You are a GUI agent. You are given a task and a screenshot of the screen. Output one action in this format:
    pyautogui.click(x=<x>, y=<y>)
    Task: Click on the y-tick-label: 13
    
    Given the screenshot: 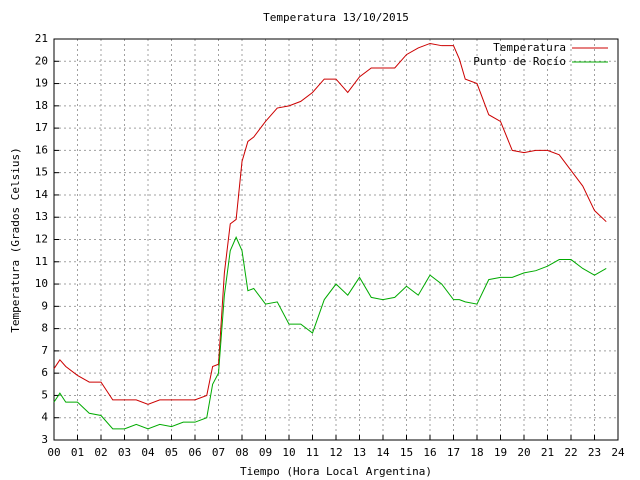 What is the action you would take?
    pyautogui.click(x=41, y=216)
    